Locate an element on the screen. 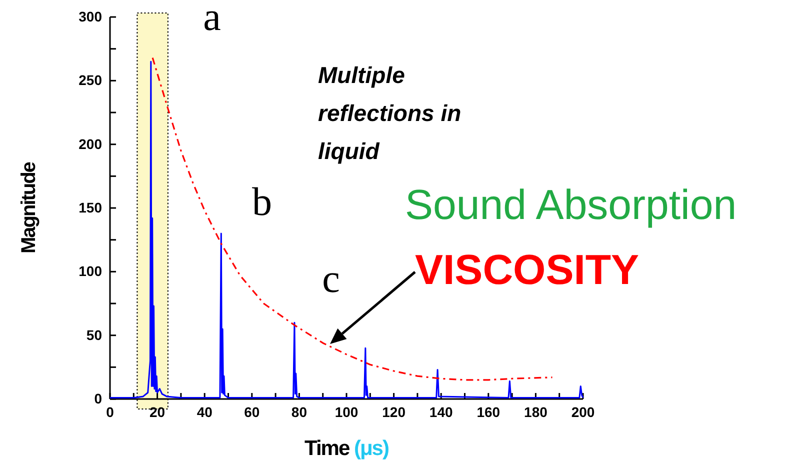 The width and height of the screenshot is (789, 467). annotation: b is located at coordinates (262, 201).